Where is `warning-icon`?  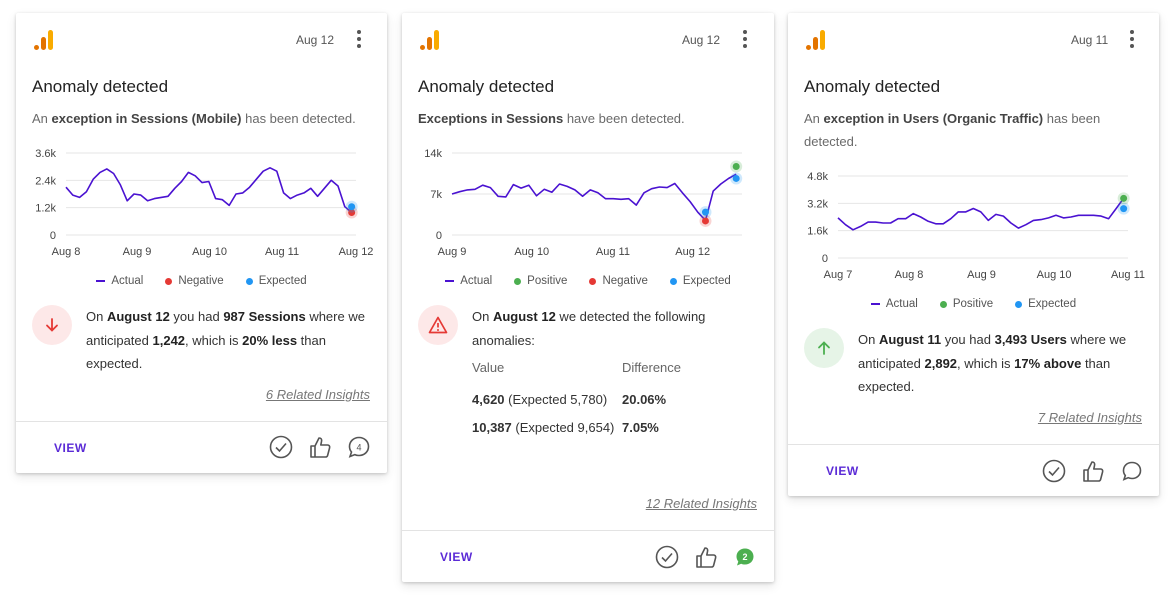 warning-icon is located at coordinates (438, 325).